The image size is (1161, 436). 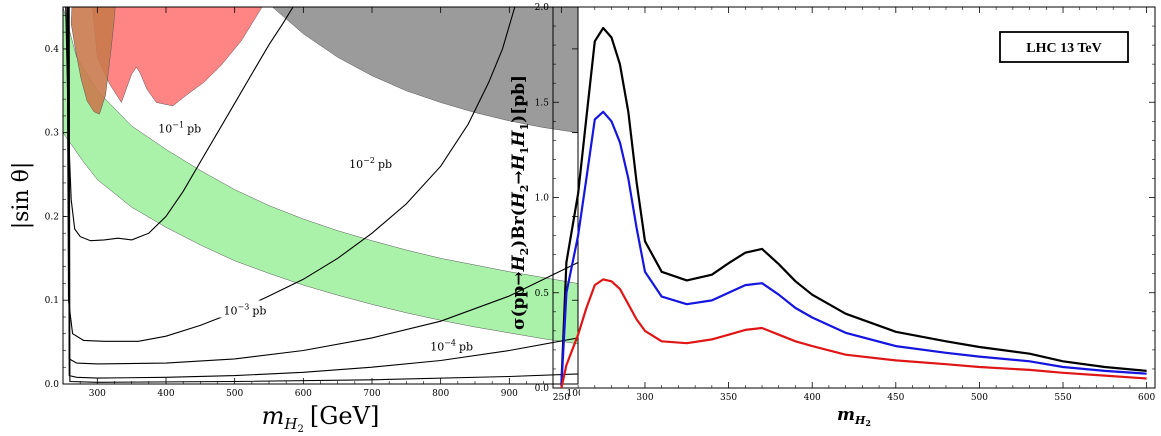 I want to click on x-tick-label: 450, so click(x=895, y=398).